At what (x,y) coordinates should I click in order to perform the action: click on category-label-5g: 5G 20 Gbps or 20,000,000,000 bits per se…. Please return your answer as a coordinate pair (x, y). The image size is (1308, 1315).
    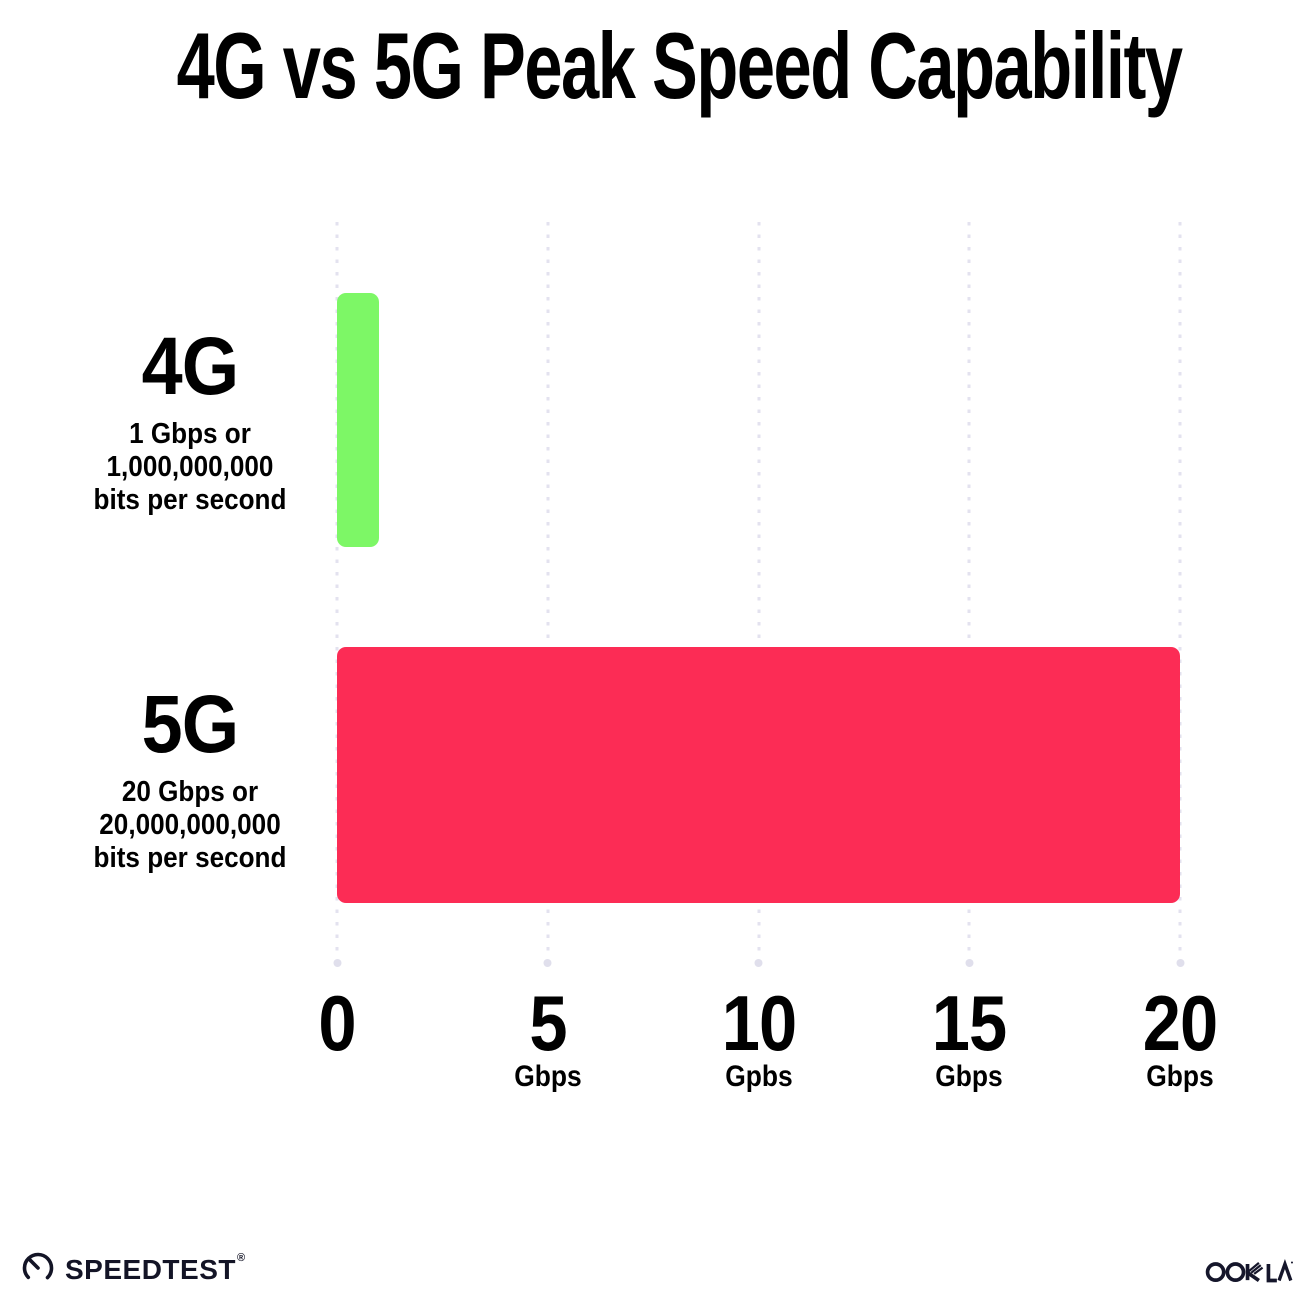
    Looking at the image, I should click on (190, 779).